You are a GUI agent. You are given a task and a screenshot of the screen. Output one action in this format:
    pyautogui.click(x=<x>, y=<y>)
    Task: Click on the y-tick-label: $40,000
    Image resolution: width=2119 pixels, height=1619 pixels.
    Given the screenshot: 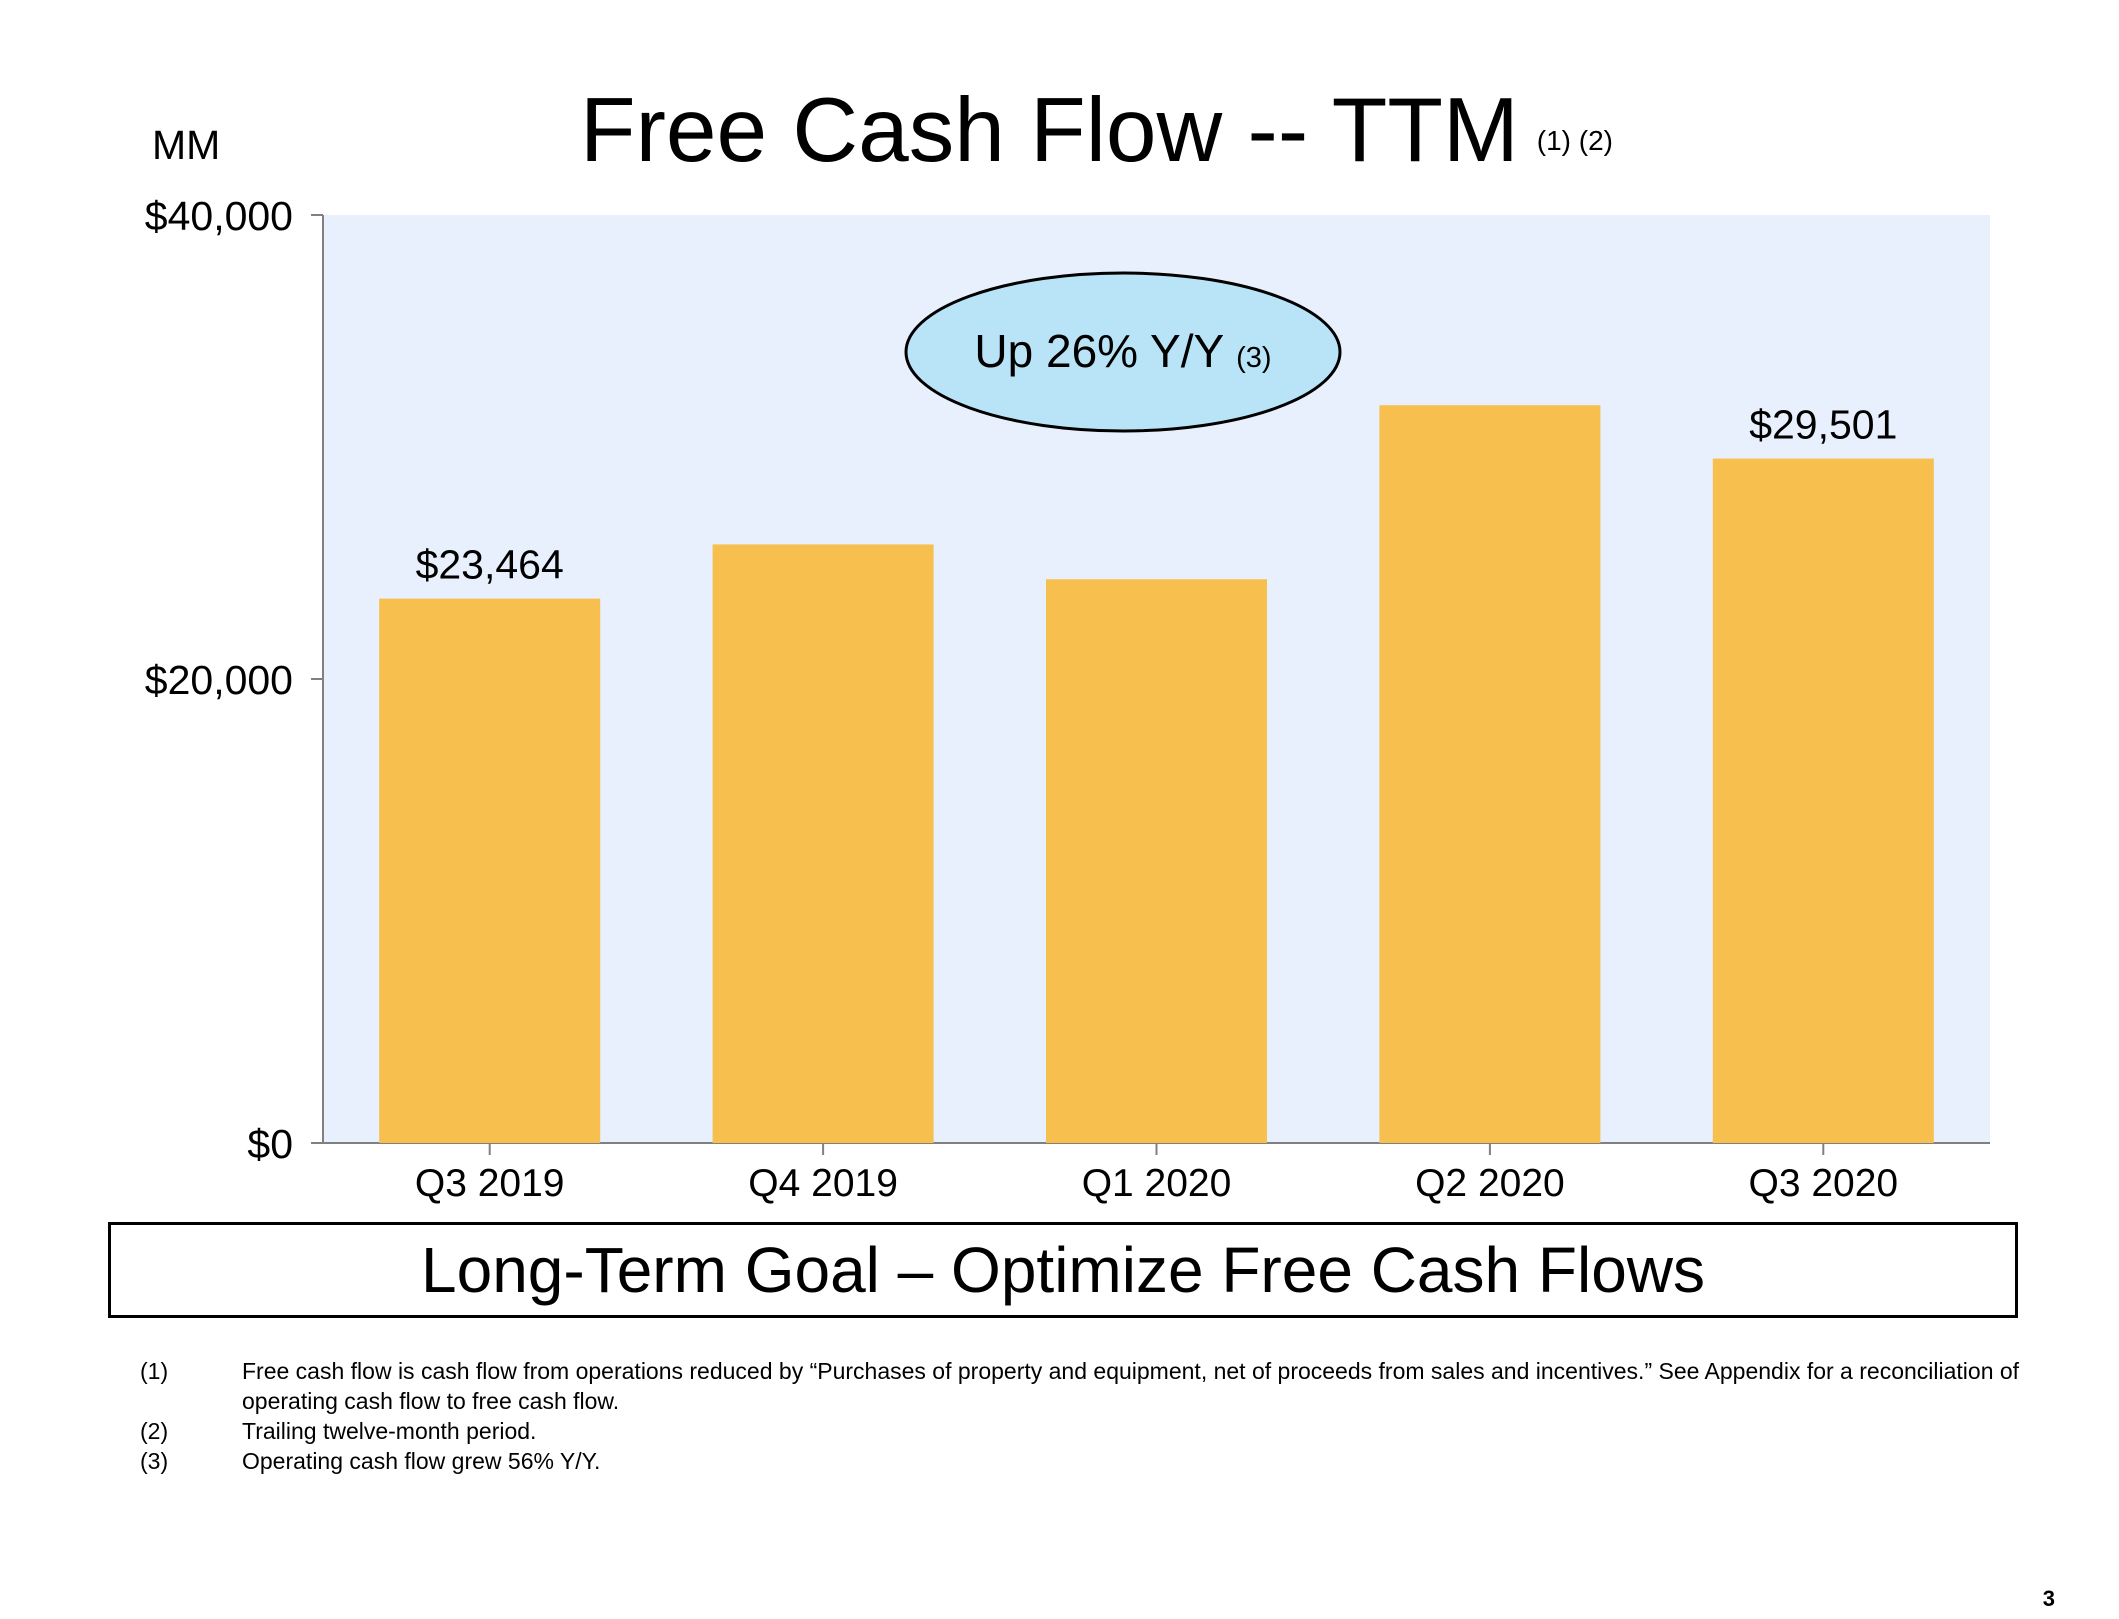 What is the action you would take?
    pyautogui.click(x=219, y=216)
    